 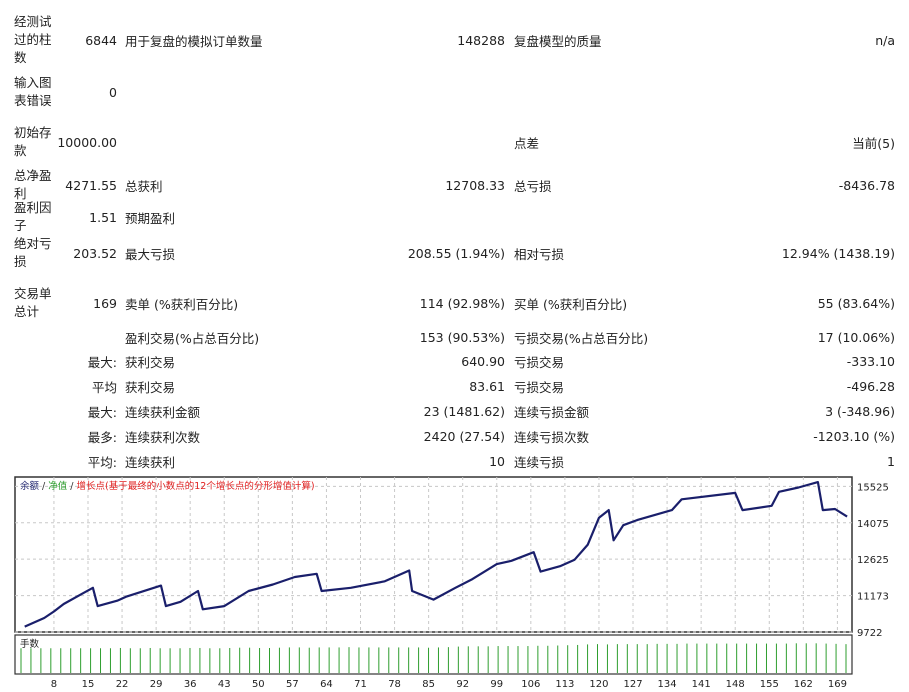 What do you see at coordinates (292, 684) in the screenshot?
I see `x-tick-label: 57` at bounding box center [292, 684].